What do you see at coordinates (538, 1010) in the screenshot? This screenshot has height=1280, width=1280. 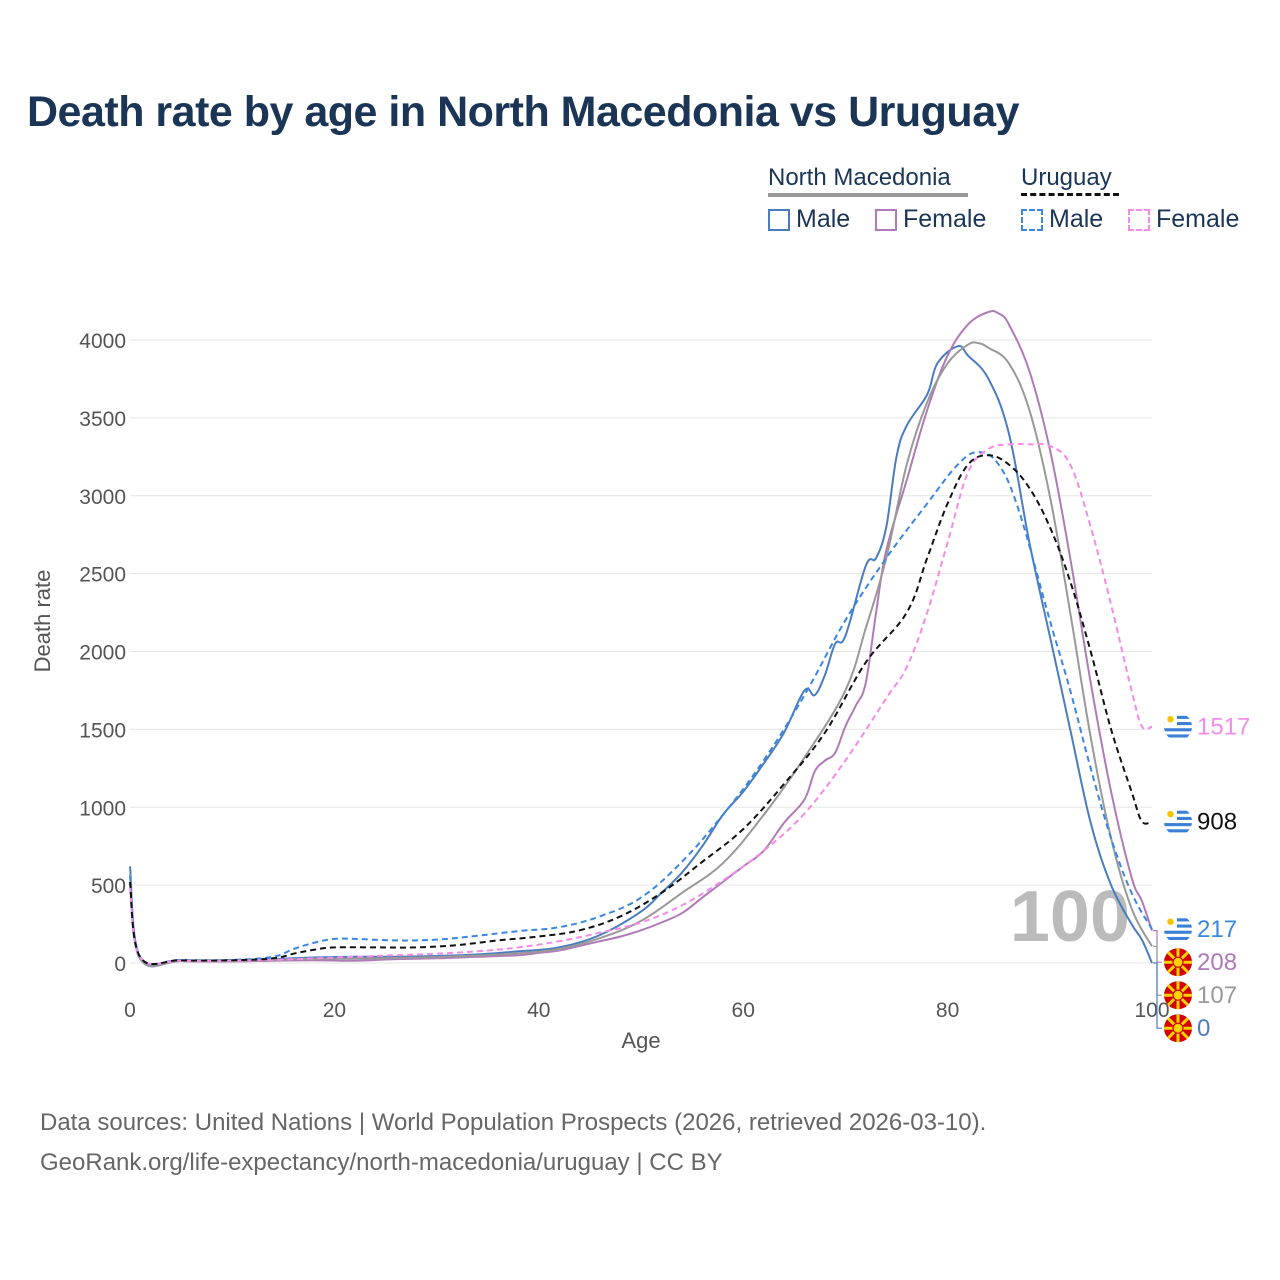 I see `x-tick-label-40: 40` at bounding box center [538, 1010].